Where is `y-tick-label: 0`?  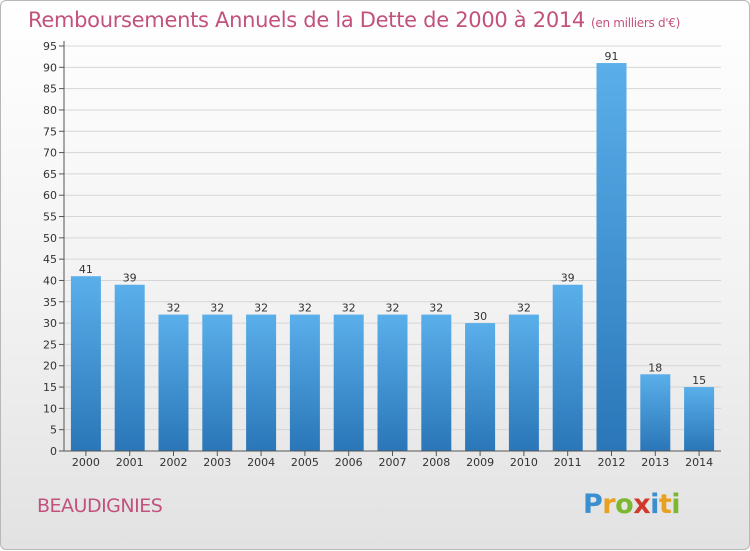 y-tick-label: 0 is located at coordinates (53, 451).